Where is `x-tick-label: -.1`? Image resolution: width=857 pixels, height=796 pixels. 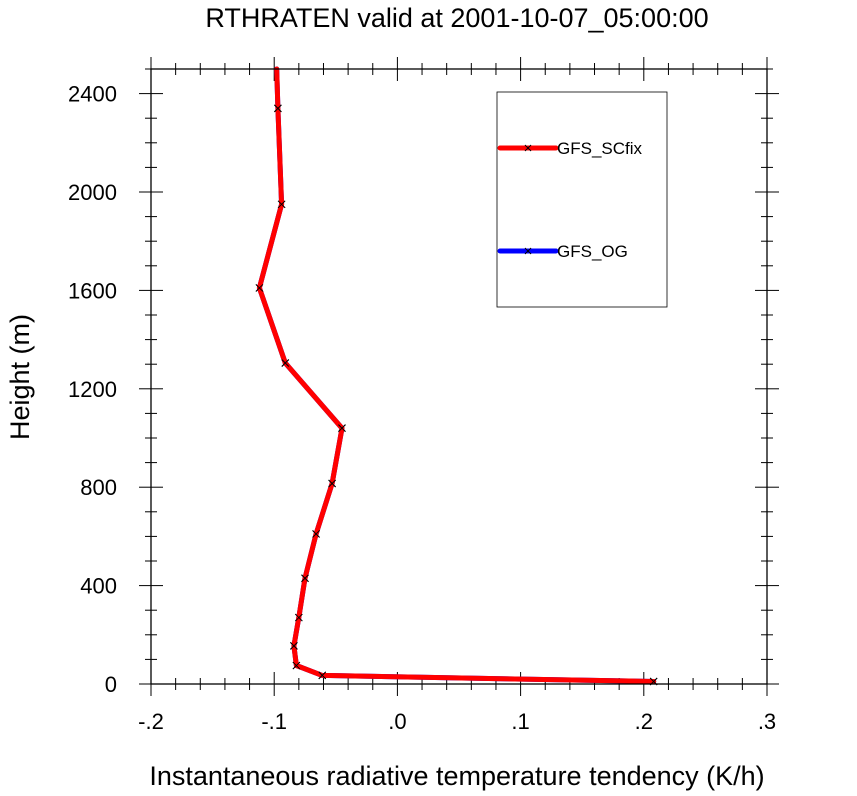 x-tick-label: -.1 is located at coordinates (274, 721).